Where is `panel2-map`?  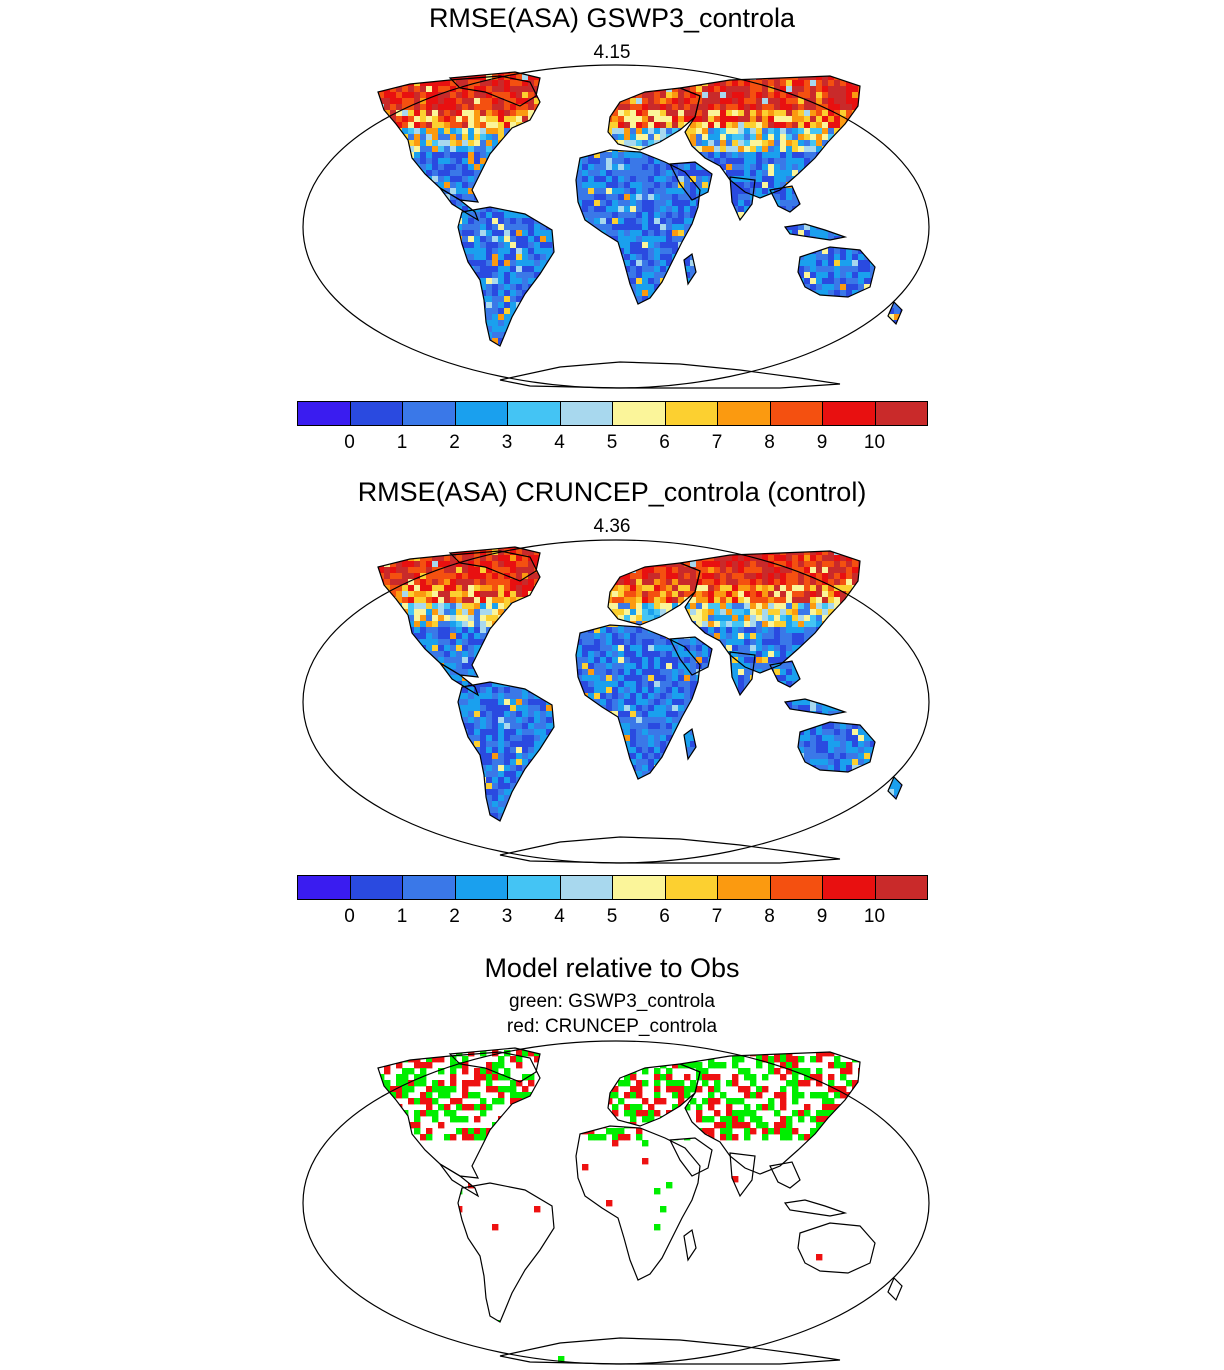 panel2-map is located at coordinates (616, 702).